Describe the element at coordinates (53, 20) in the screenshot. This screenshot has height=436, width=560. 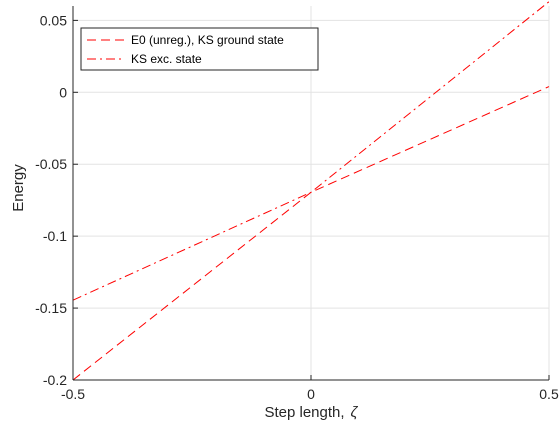
I see `y-tick-label: 0.05` at that location.